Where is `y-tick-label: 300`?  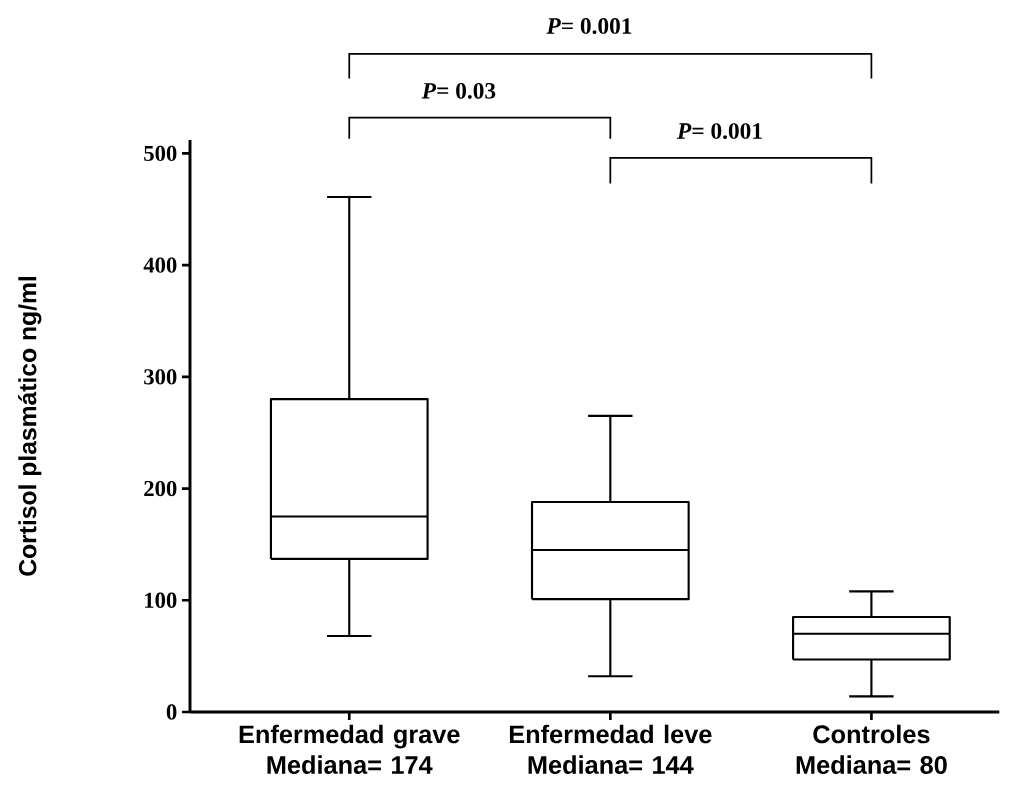 y-tick-label: 300 is located at coordinates (160, 377).